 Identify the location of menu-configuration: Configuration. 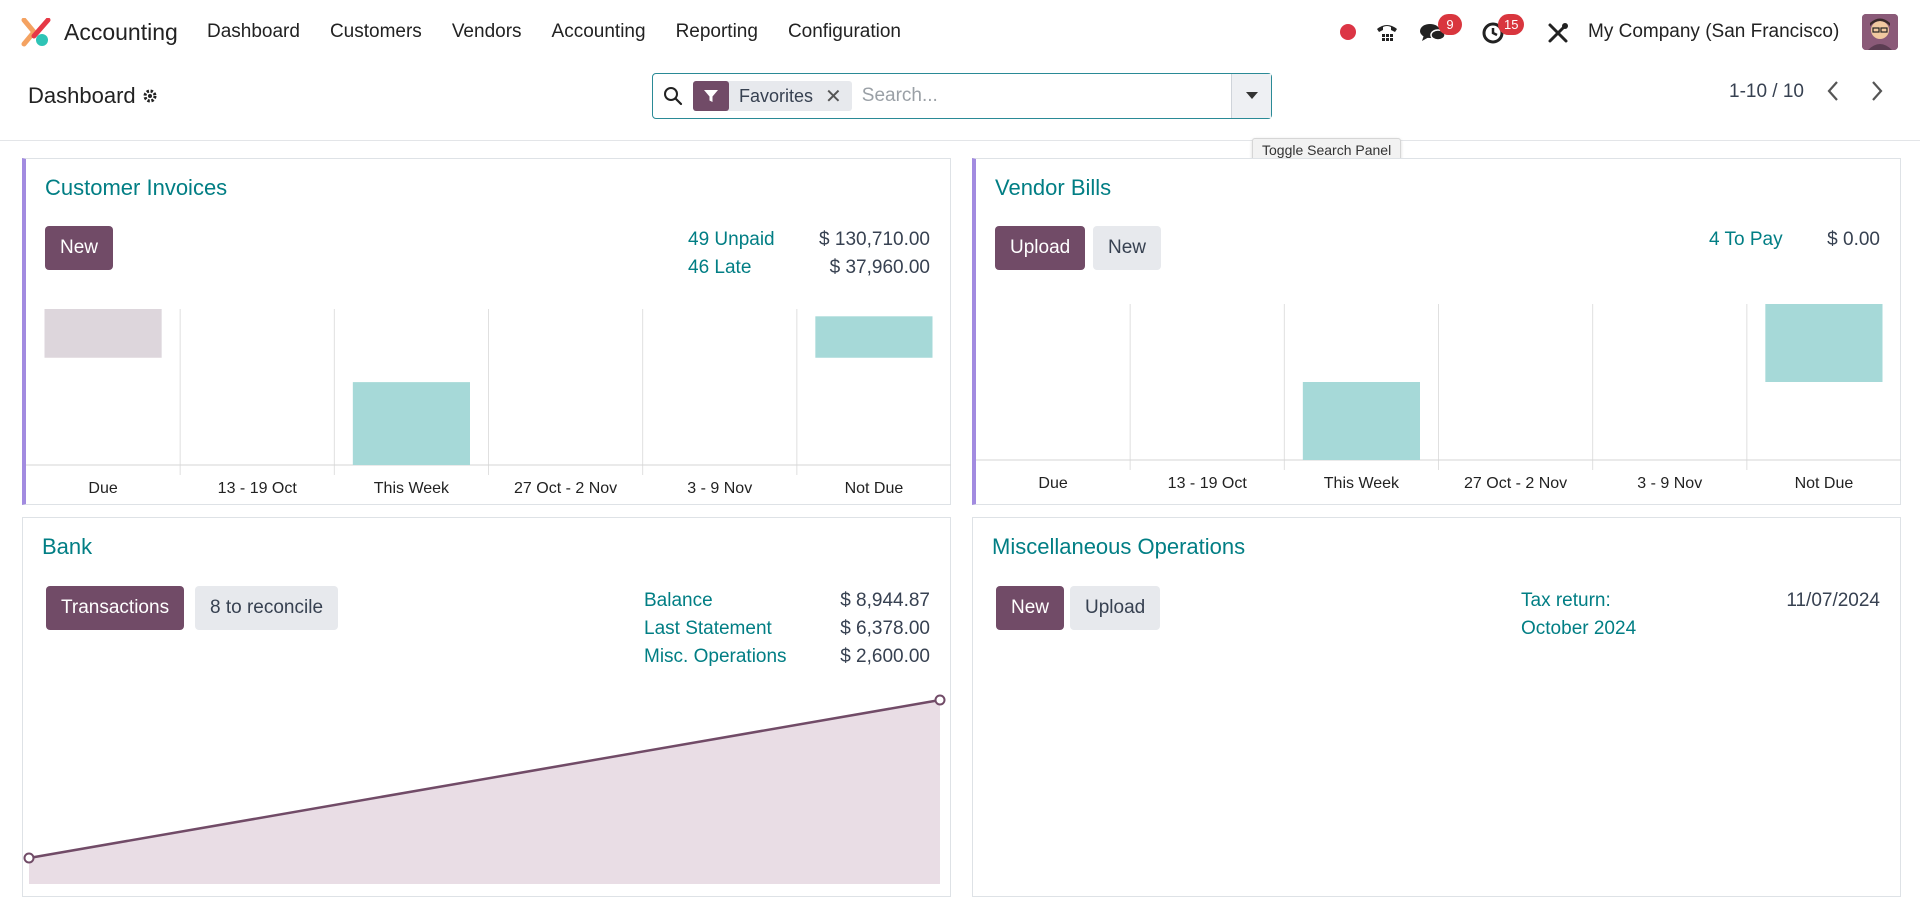
(844, 31).